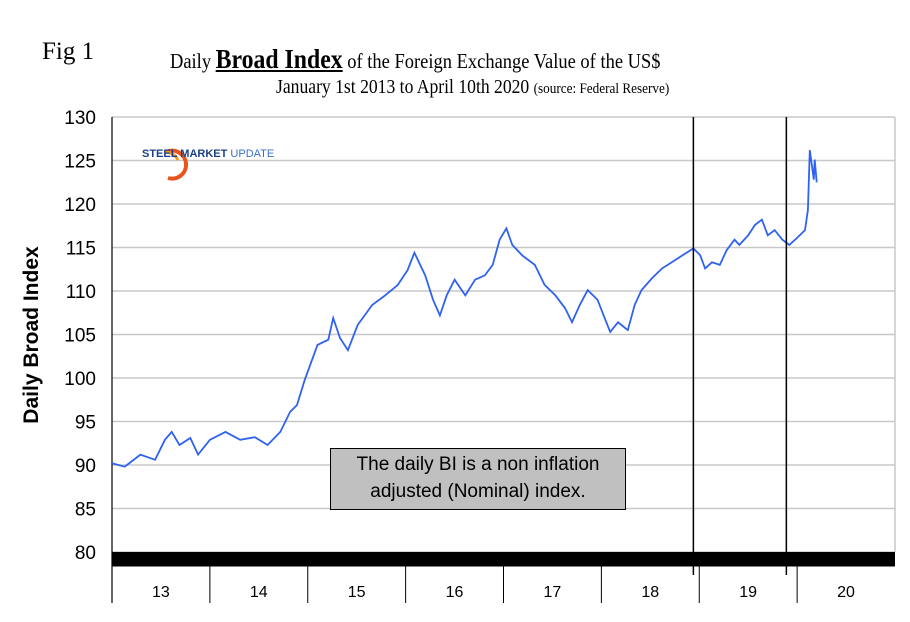  What do you see at coordinates (81, 292) in the screenshot?
I see `y-tick-label: 110` at bounding box center [81, 292].